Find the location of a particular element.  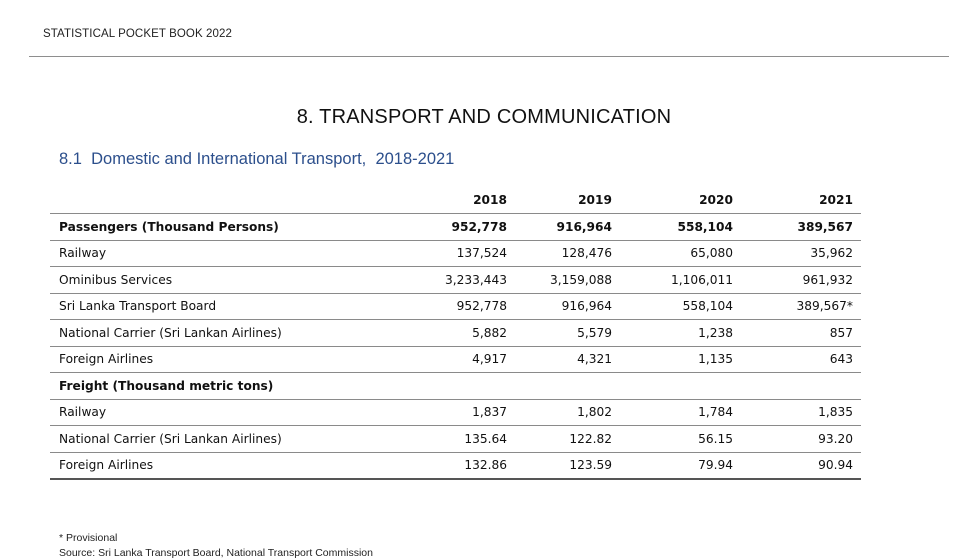

footnote-provisional: * Provisional is located at coordinates (88, 538).